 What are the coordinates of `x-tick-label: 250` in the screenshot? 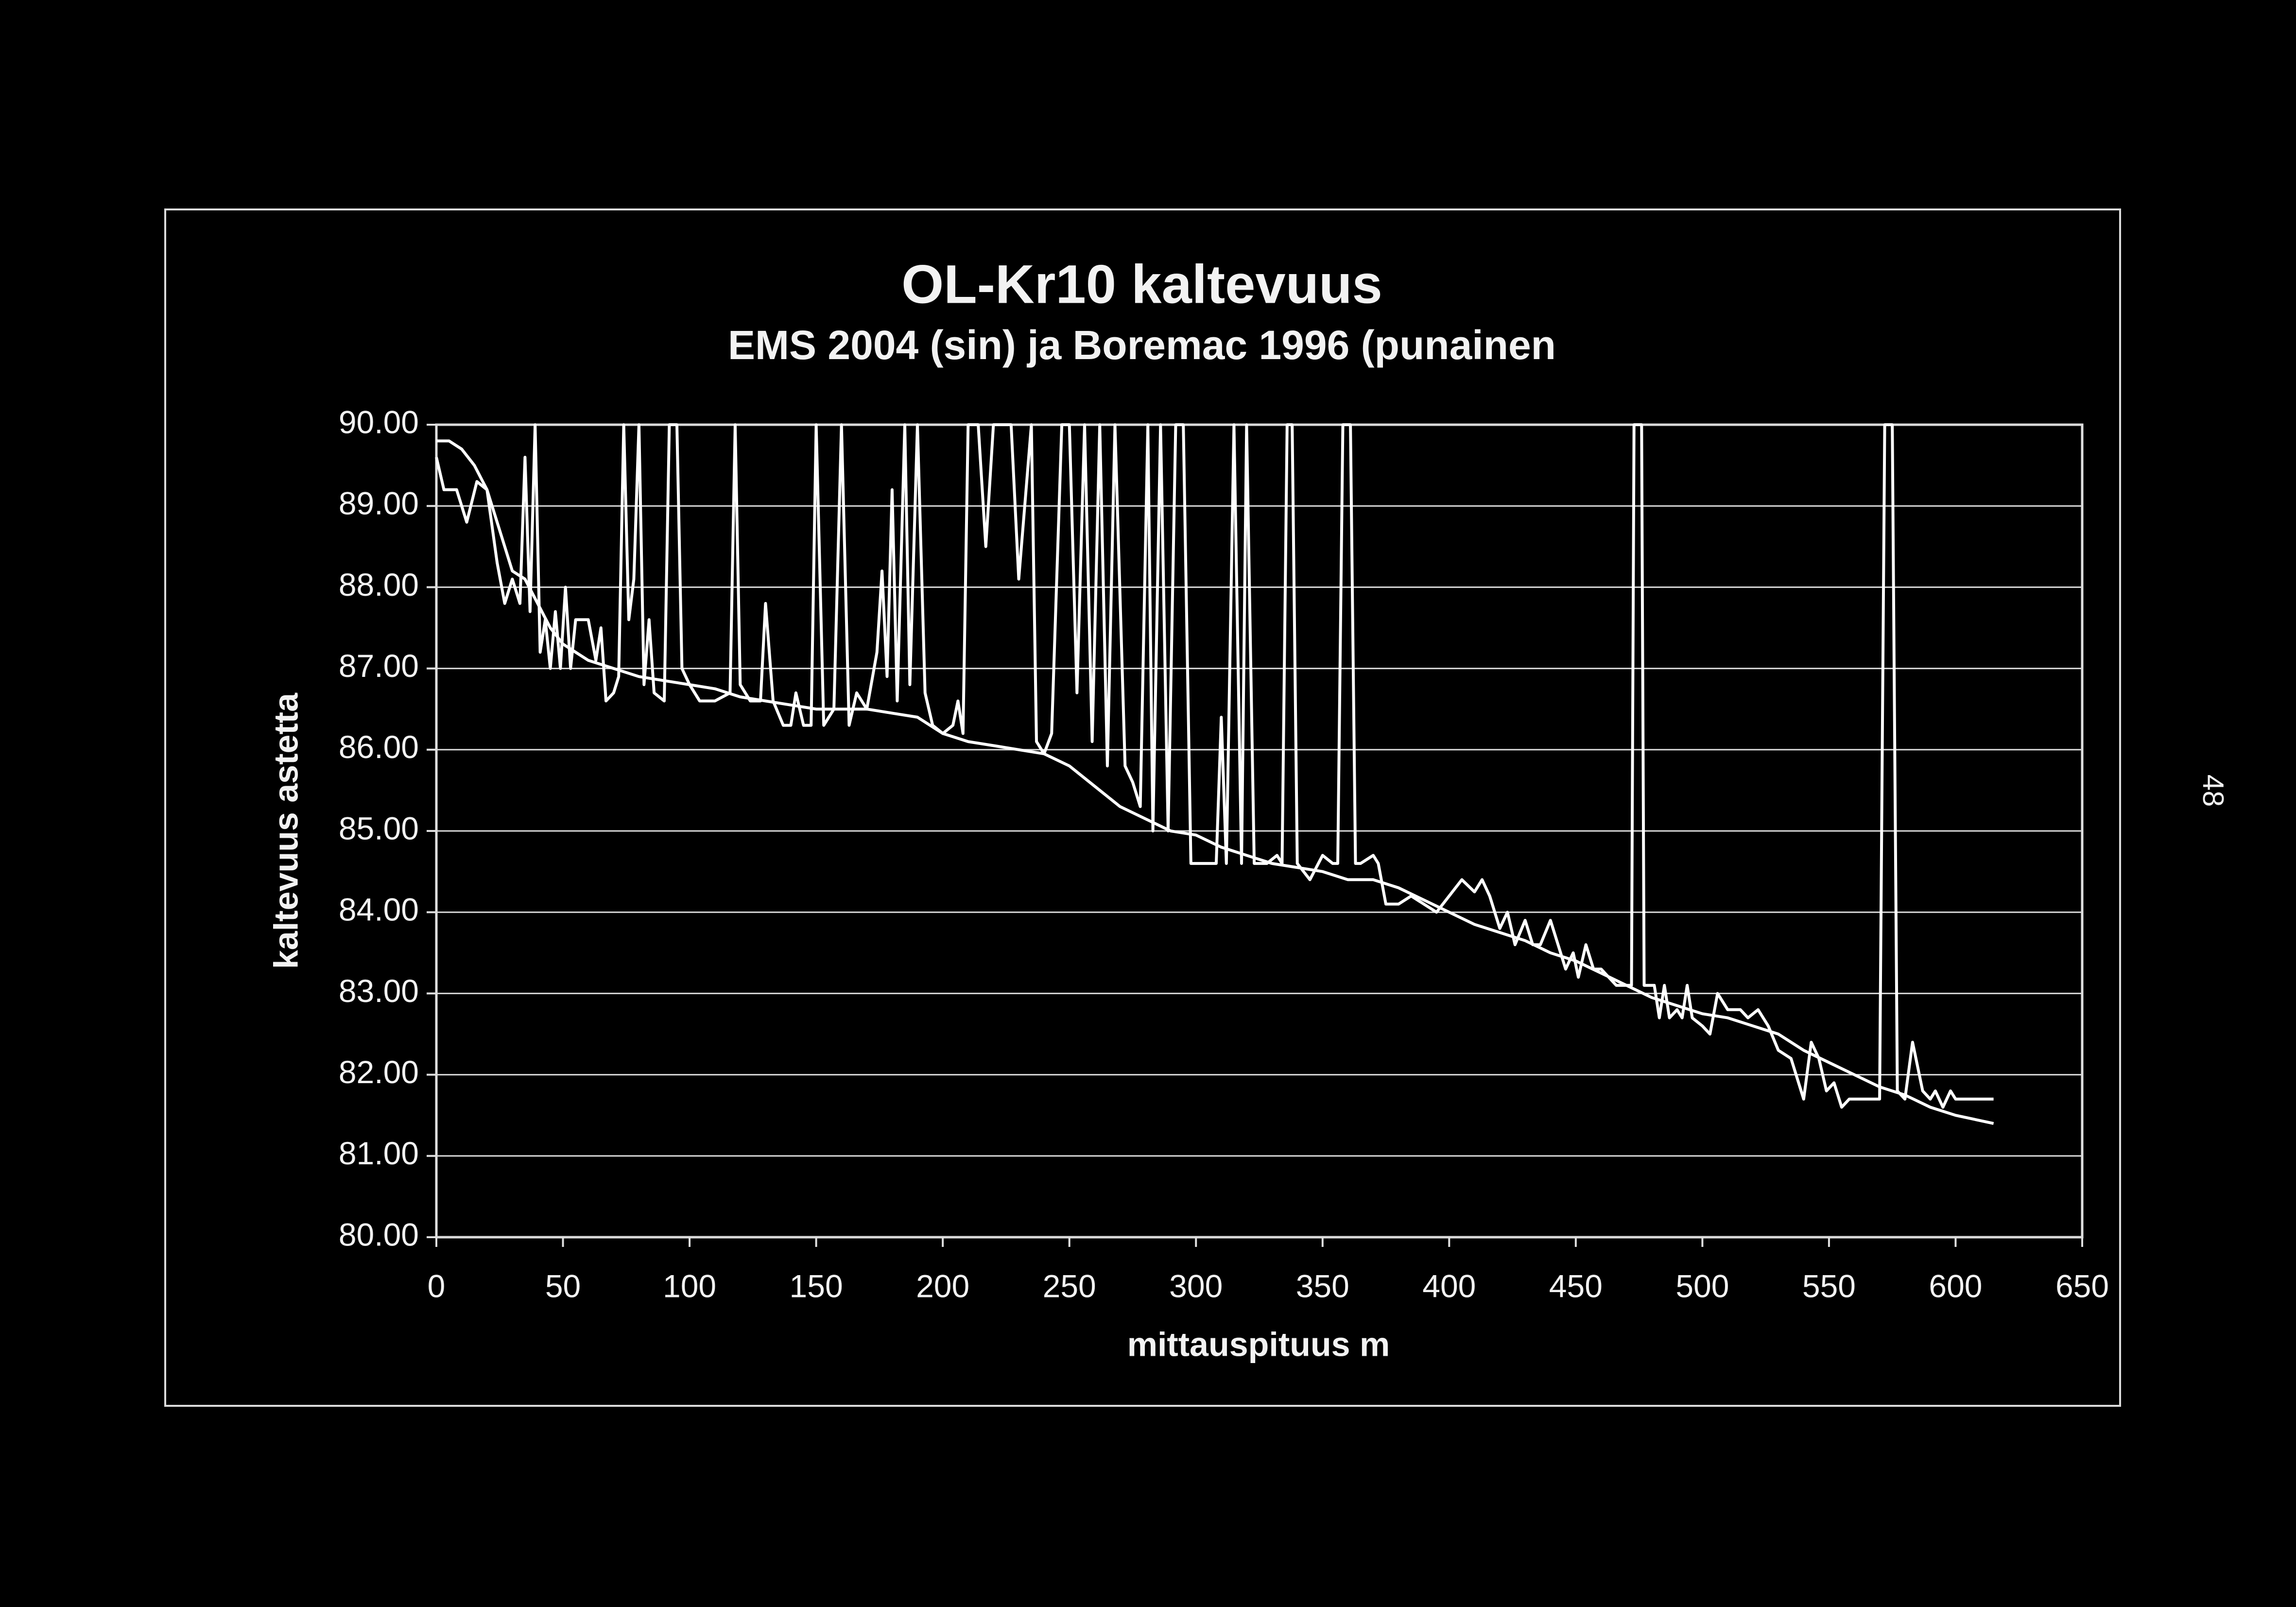 It's located at (1069, 1286).